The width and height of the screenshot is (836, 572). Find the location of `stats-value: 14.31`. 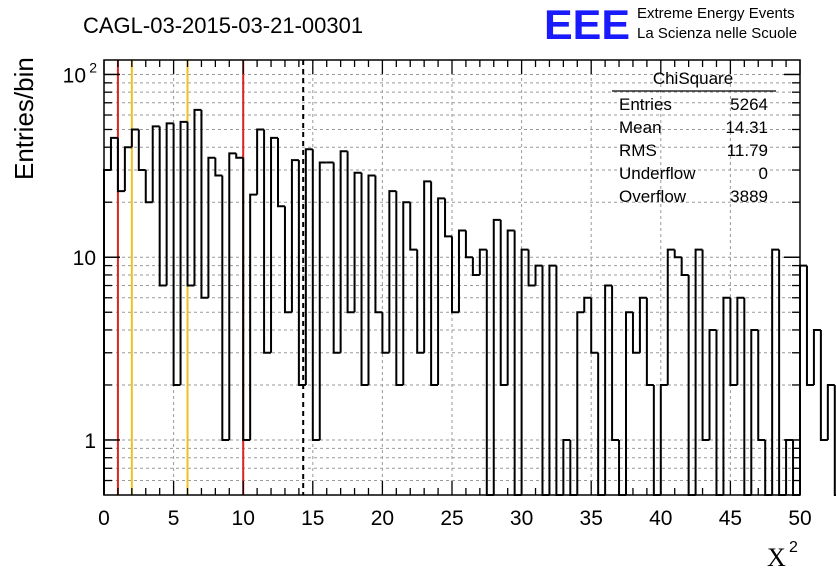

stats-value: 14.31 is located at coordinates (746, 127).